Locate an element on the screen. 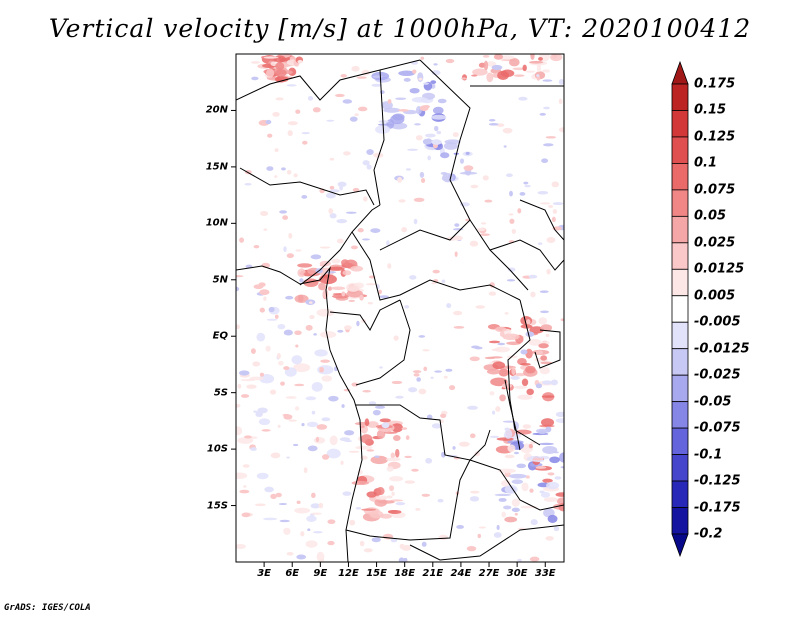 The image size is (800, 618). lon-tick-label: 6E is located at coordinates (292, 573).